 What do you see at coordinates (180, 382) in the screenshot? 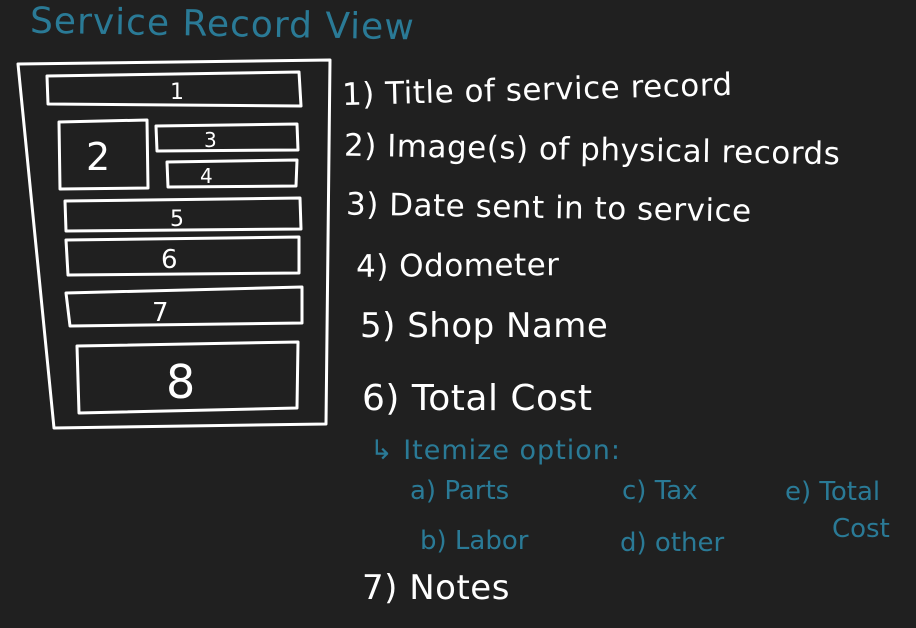
I see `box-8-number: 8` at bounding box center [180, 382].